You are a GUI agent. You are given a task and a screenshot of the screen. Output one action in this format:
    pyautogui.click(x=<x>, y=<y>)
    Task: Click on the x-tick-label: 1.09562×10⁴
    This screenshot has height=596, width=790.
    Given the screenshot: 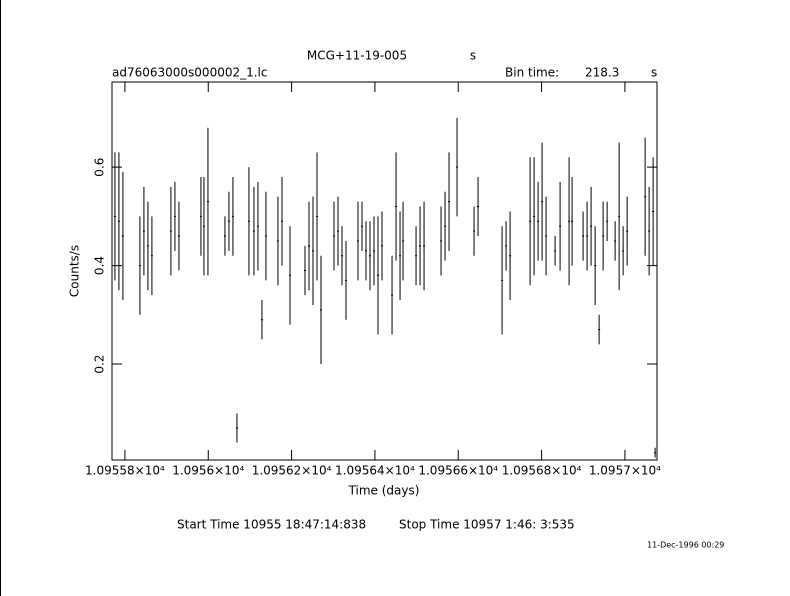 What is the action you would take?
    pyautogui.click(x=292, y=471)
    